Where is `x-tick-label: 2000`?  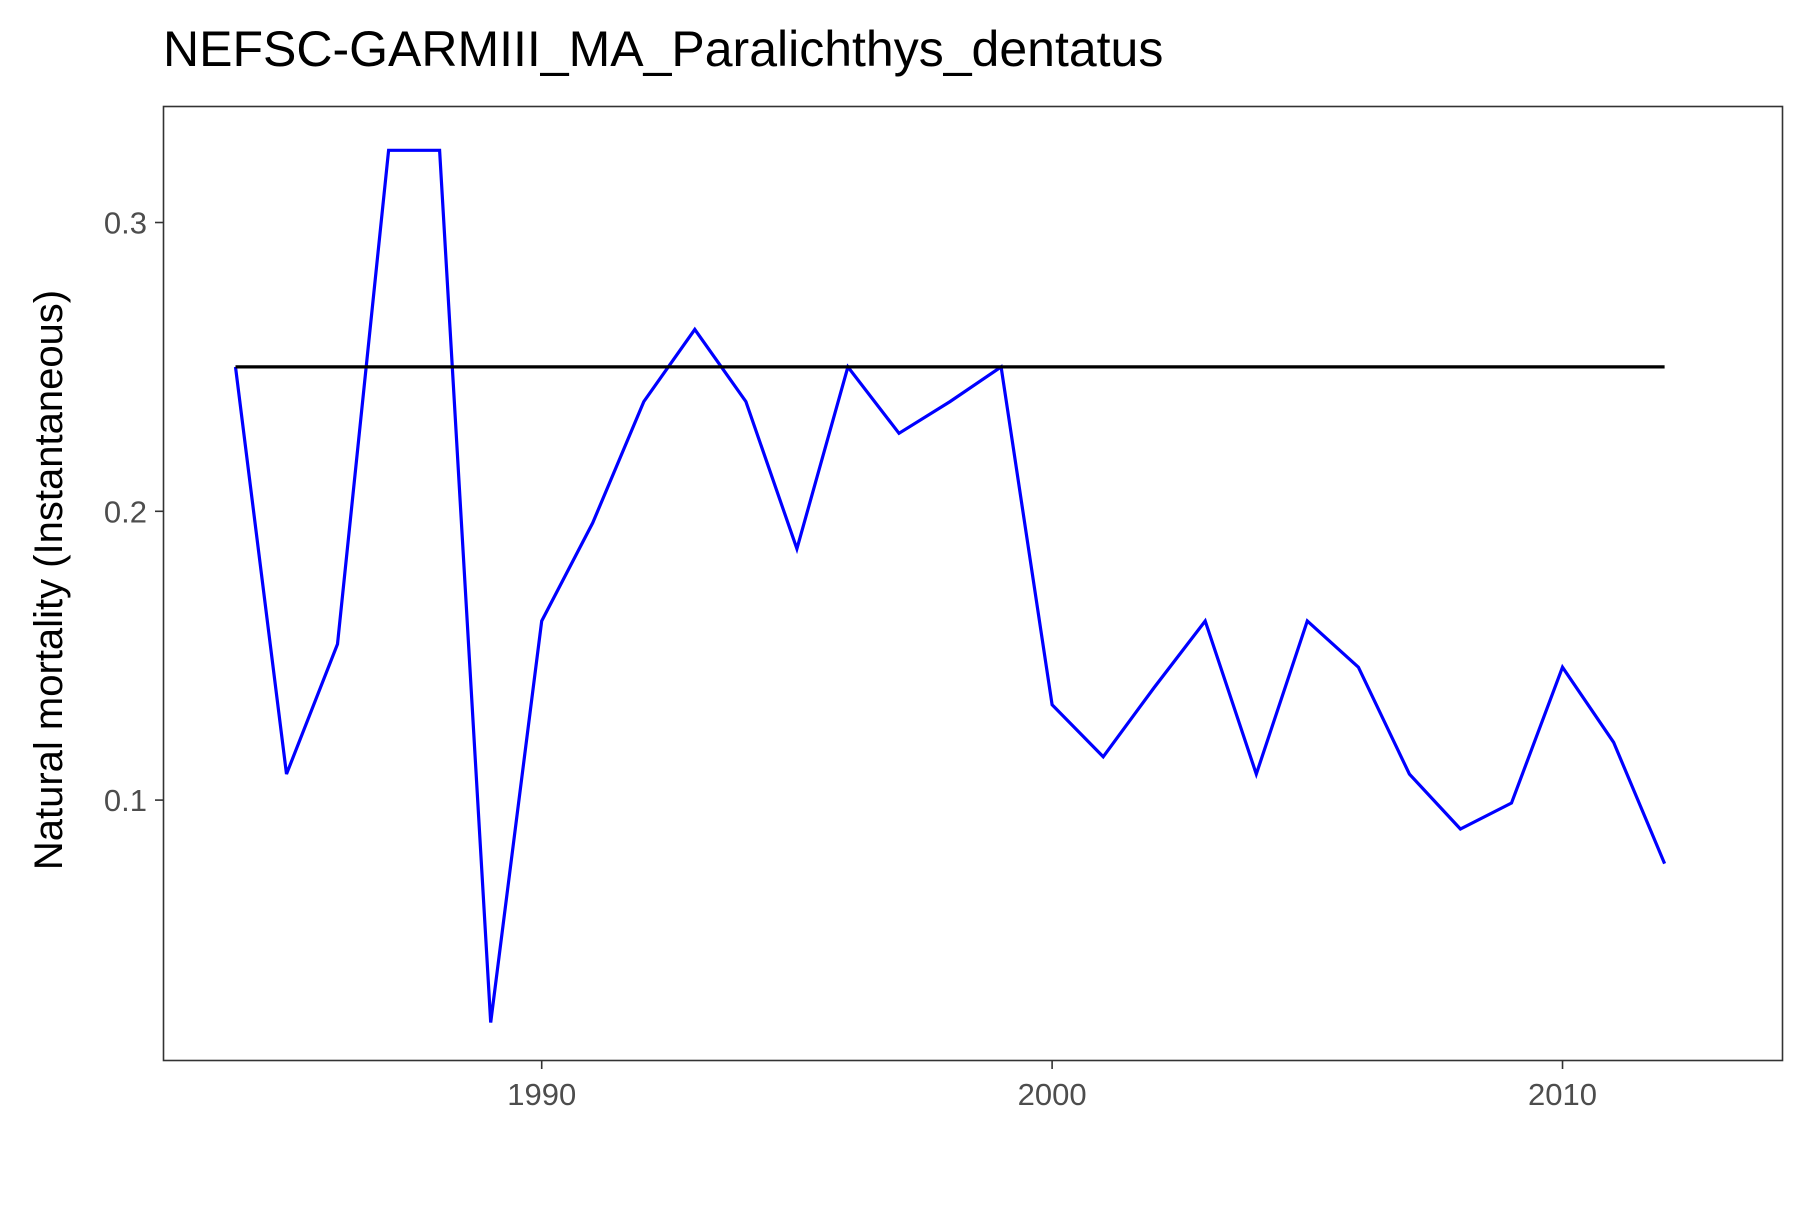 x-tick-label: 2000 is located at coordinates (1052, 1094).